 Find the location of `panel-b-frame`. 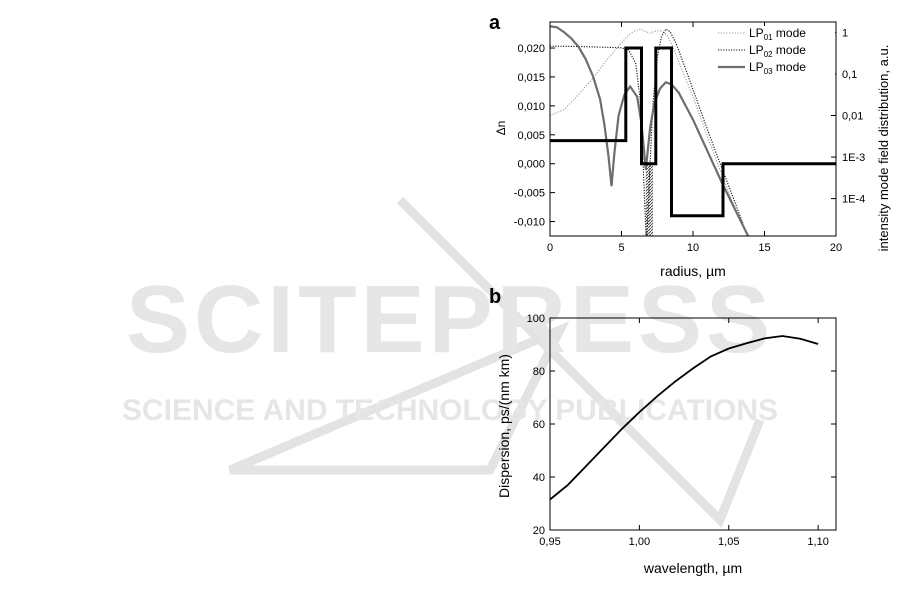

panel-b-frame is located at coordinates (693, 424).